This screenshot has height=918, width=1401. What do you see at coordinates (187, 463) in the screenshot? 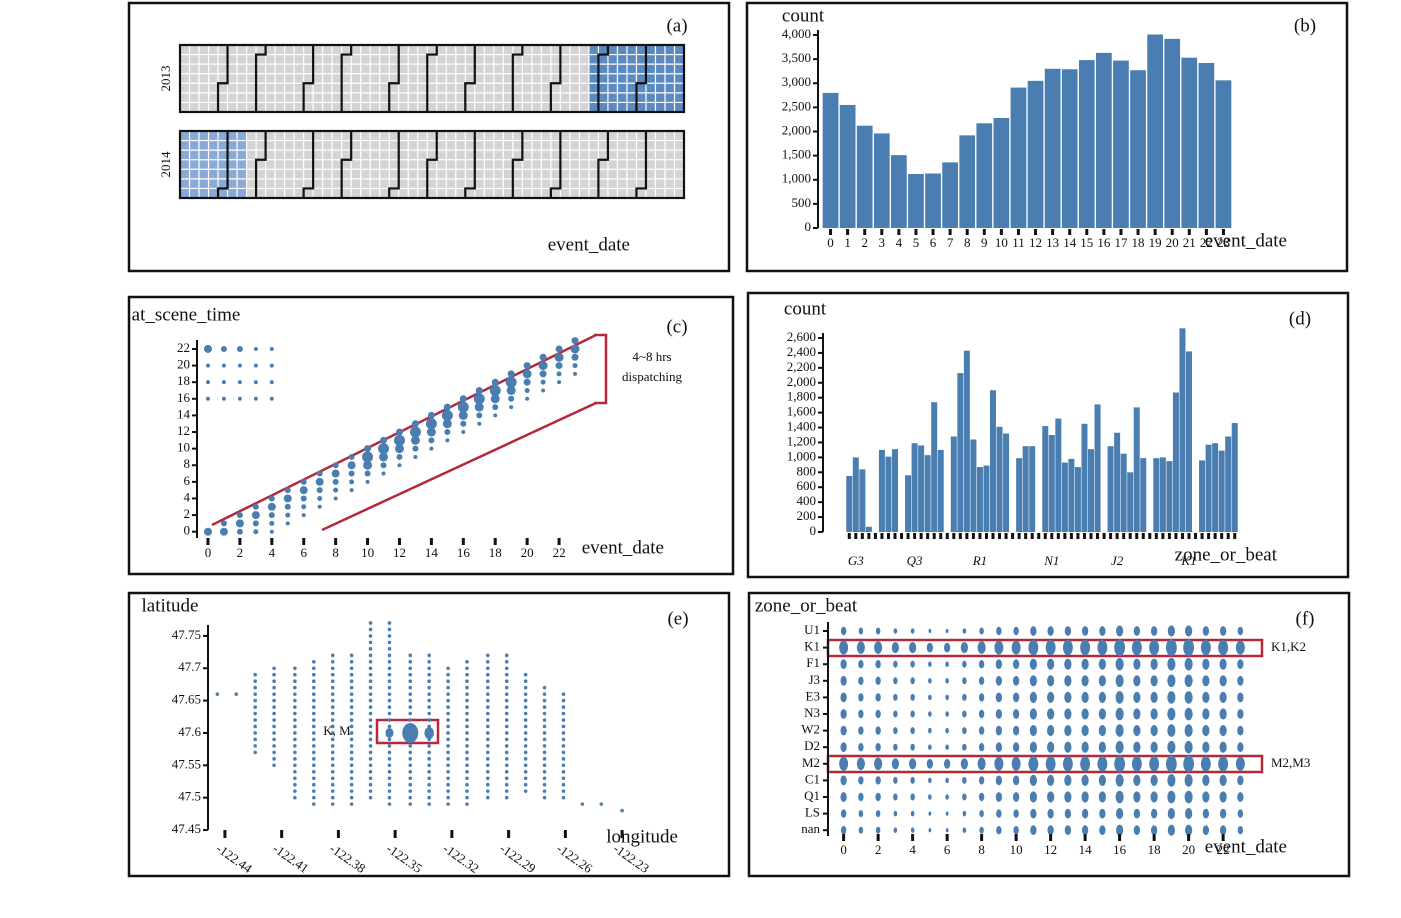
I see `y-tick-label: 8` at bounding box center [187, 463].